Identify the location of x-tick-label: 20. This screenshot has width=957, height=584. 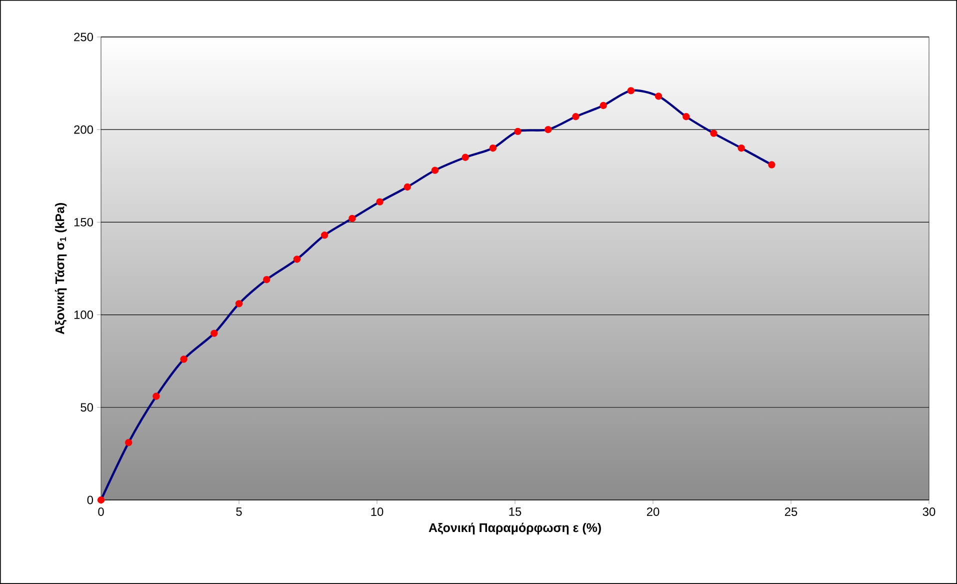
(653, 512).